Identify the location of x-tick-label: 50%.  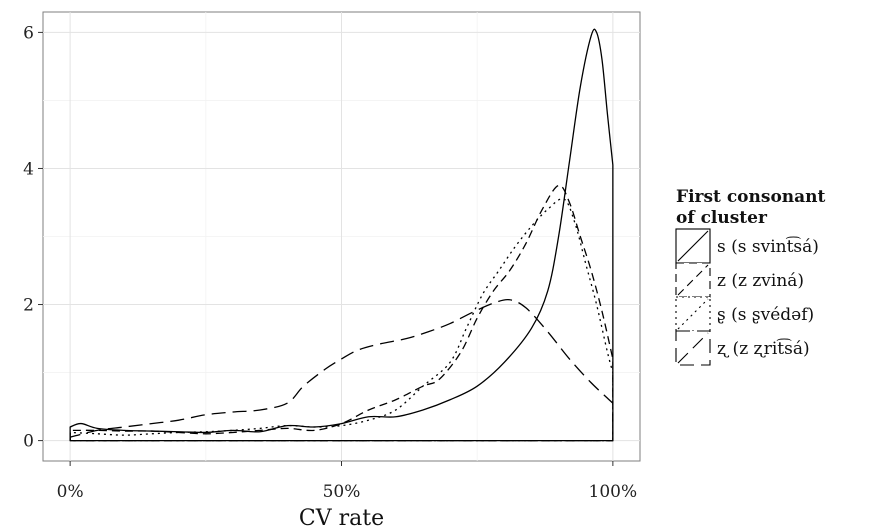
(342, 492).